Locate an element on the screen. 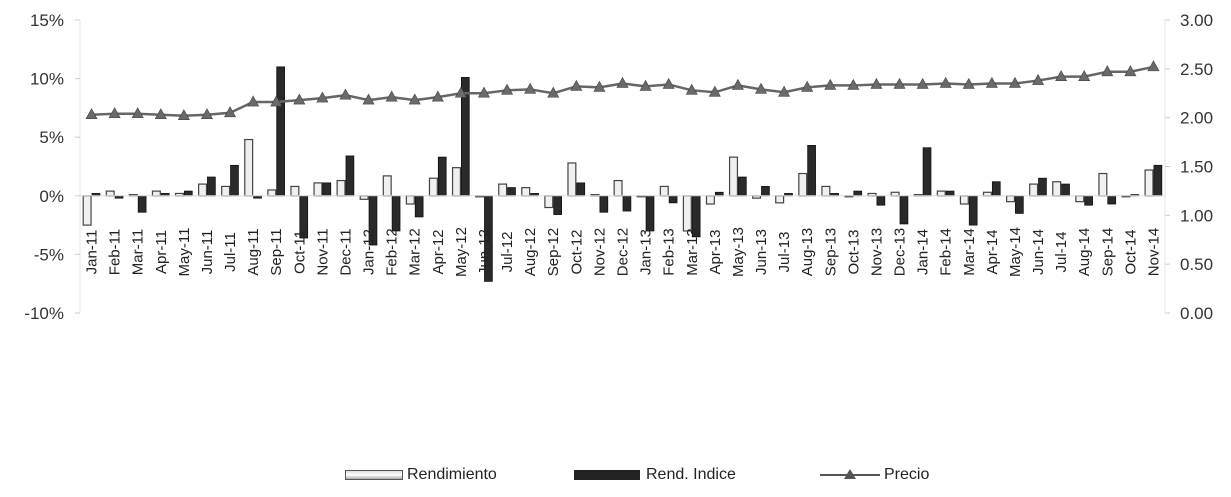 Image resolution: width=1231 pixels, height=497 pixels. x-tick-label: Feb-14 is located at coordinates (946, 252).